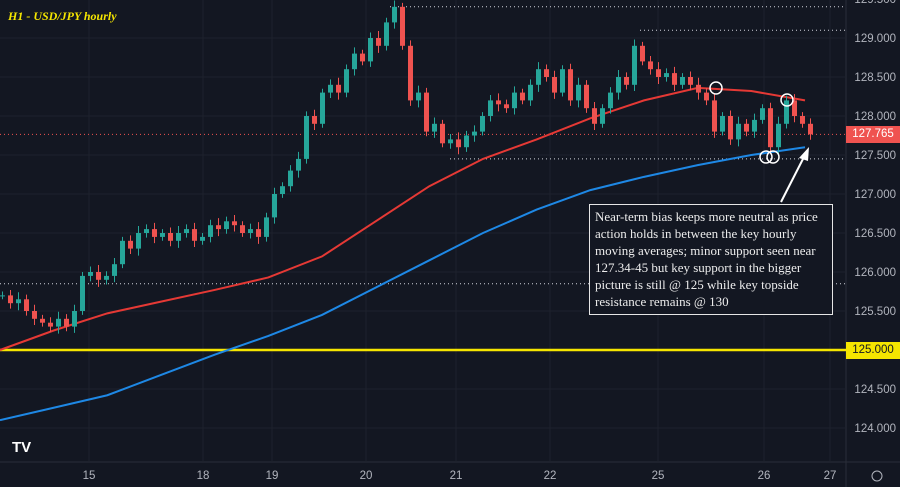 The width and height of the screenshot is (900, 487). Describe the element at coordinates (875, 312) in the screenshot. I see `y-tick-label: 125.500` at that location.